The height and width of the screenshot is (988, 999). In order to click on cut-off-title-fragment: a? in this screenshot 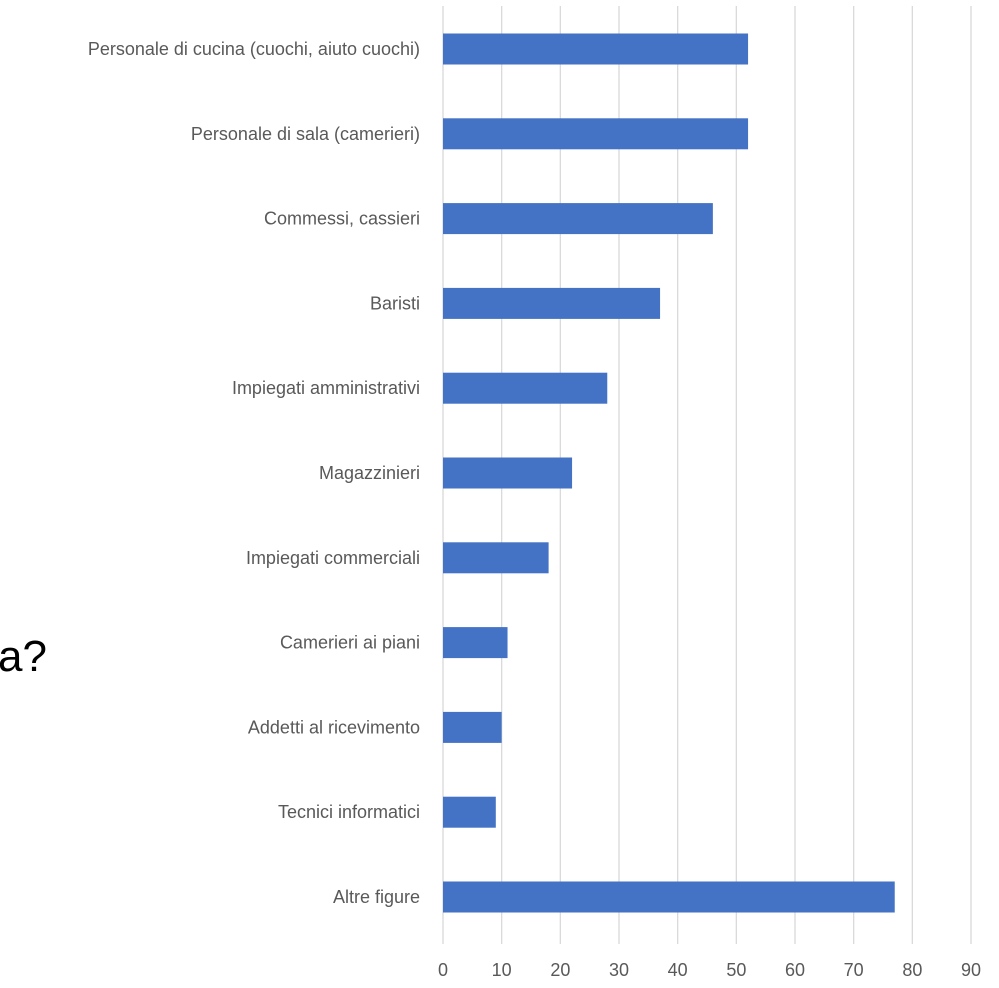, I will do `click(23, 656)`.